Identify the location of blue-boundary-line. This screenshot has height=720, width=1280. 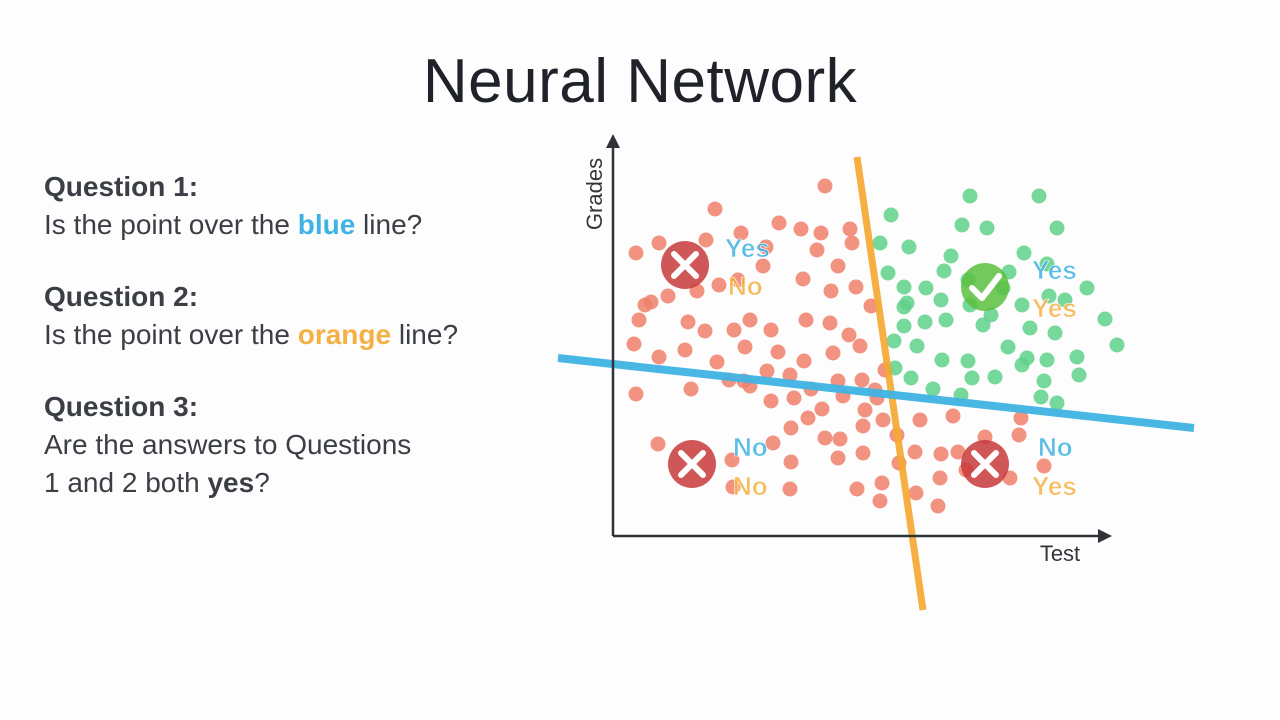
(876, 393).